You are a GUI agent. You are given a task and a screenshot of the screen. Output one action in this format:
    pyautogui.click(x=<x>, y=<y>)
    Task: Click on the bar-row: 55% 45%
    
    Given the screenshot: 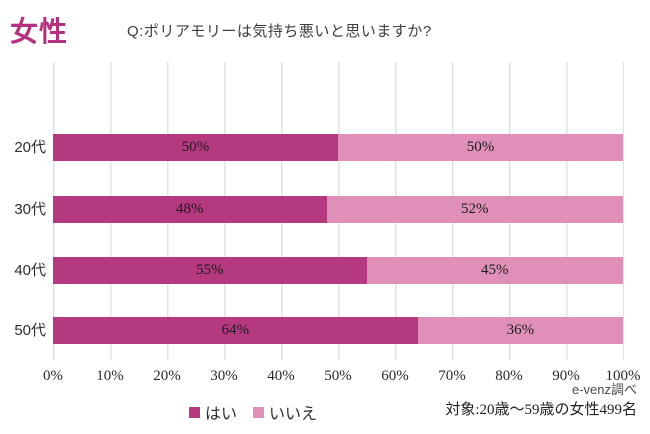 What is the action you would take?
    pyautogui.click(x=338, y=270)
    